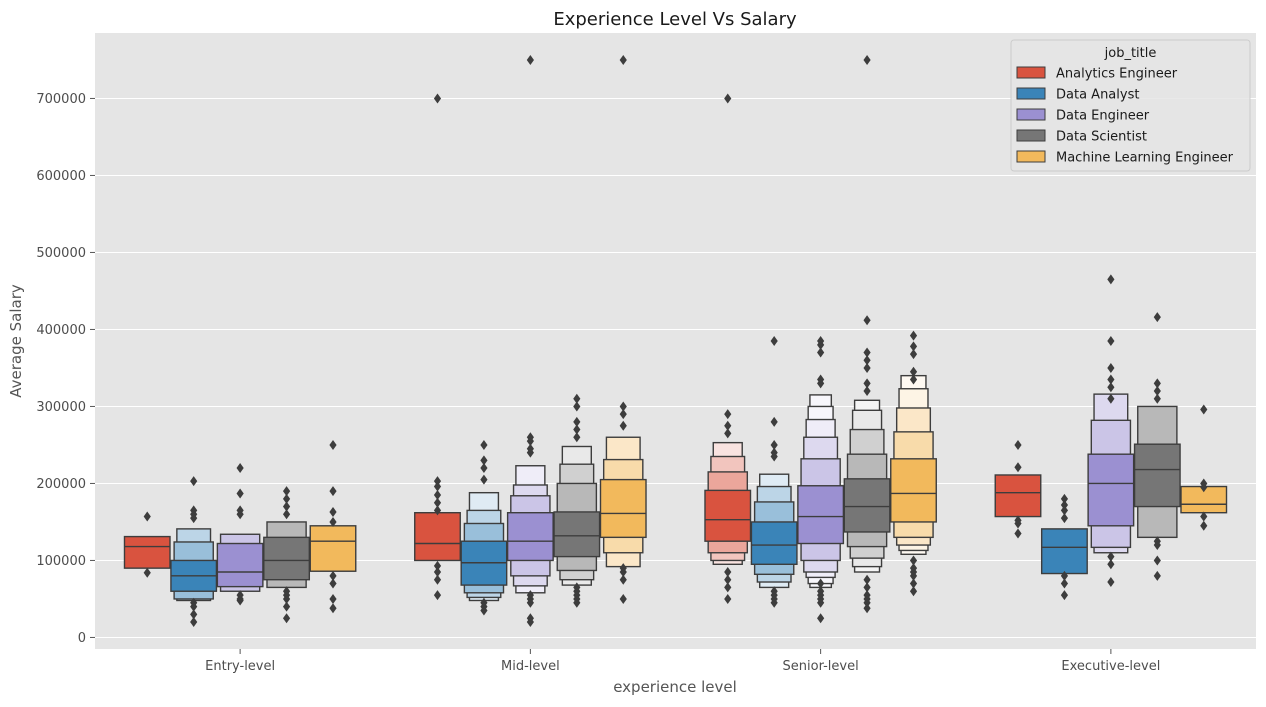 The height and width of the screenshot is (707, 1266). Describe the element at coordinates (82, 638) in the screenshot. I see `y-tick-label: 0` at that location.